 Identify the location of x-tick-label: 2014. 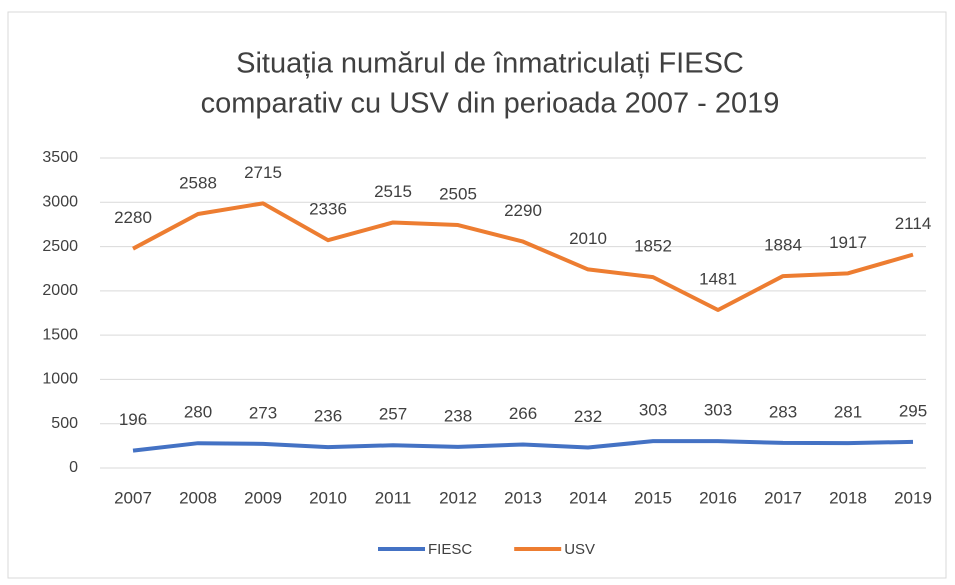
(588, 497).